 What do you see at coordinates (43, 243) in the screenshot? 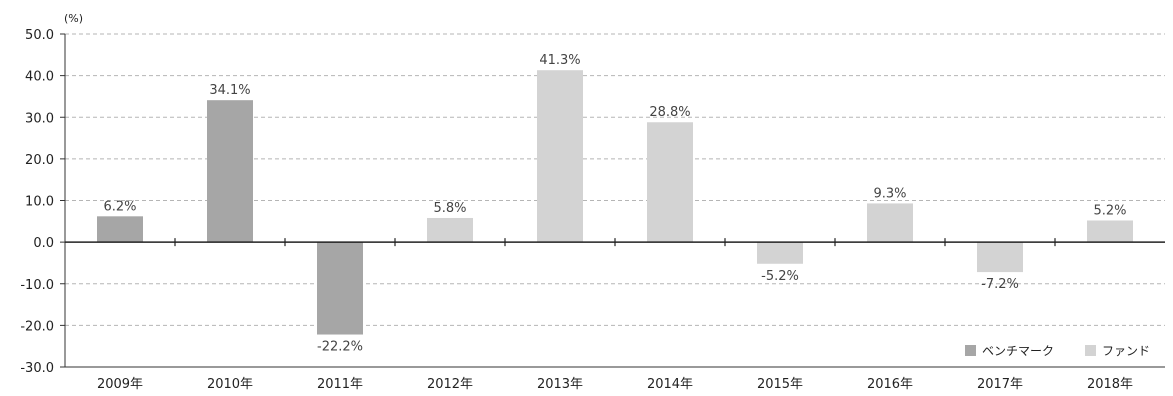
I see `y-tick-label: 0.0` at bounding box center [43, 243].